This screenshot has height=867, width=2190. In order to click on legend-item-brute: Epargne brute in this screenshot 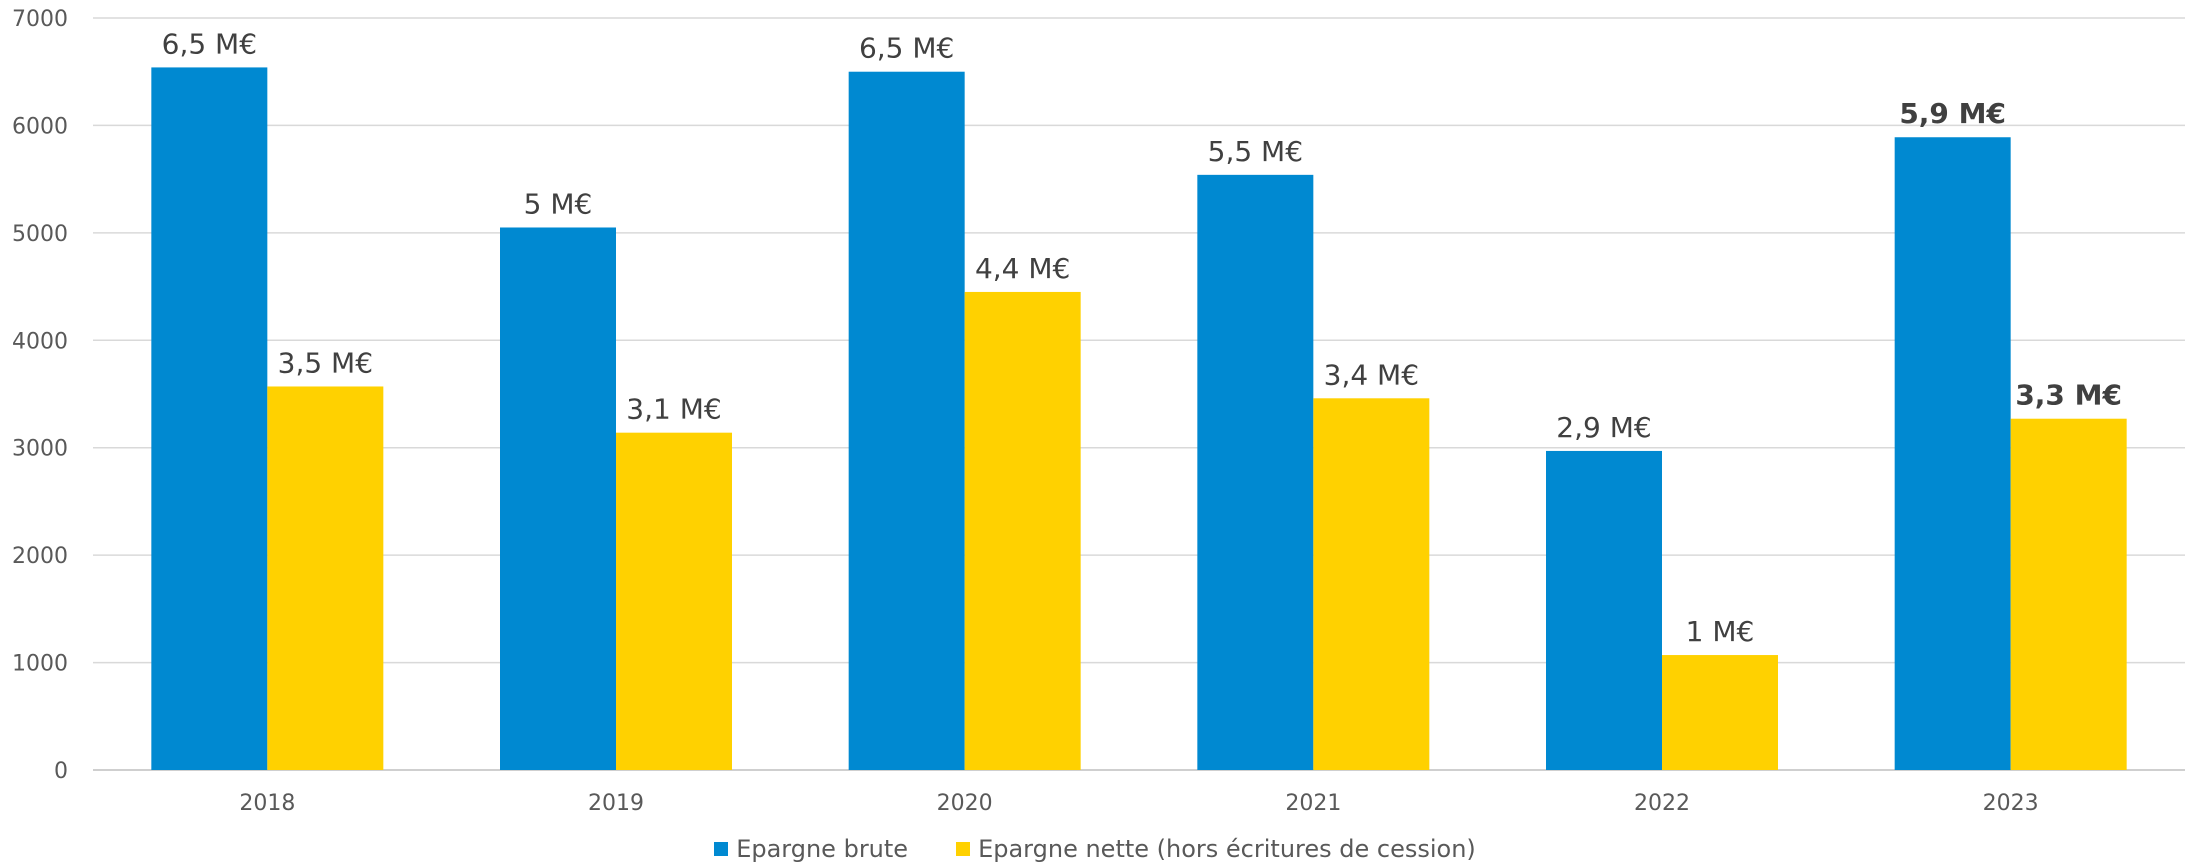, I will do `click(811, 849)`.